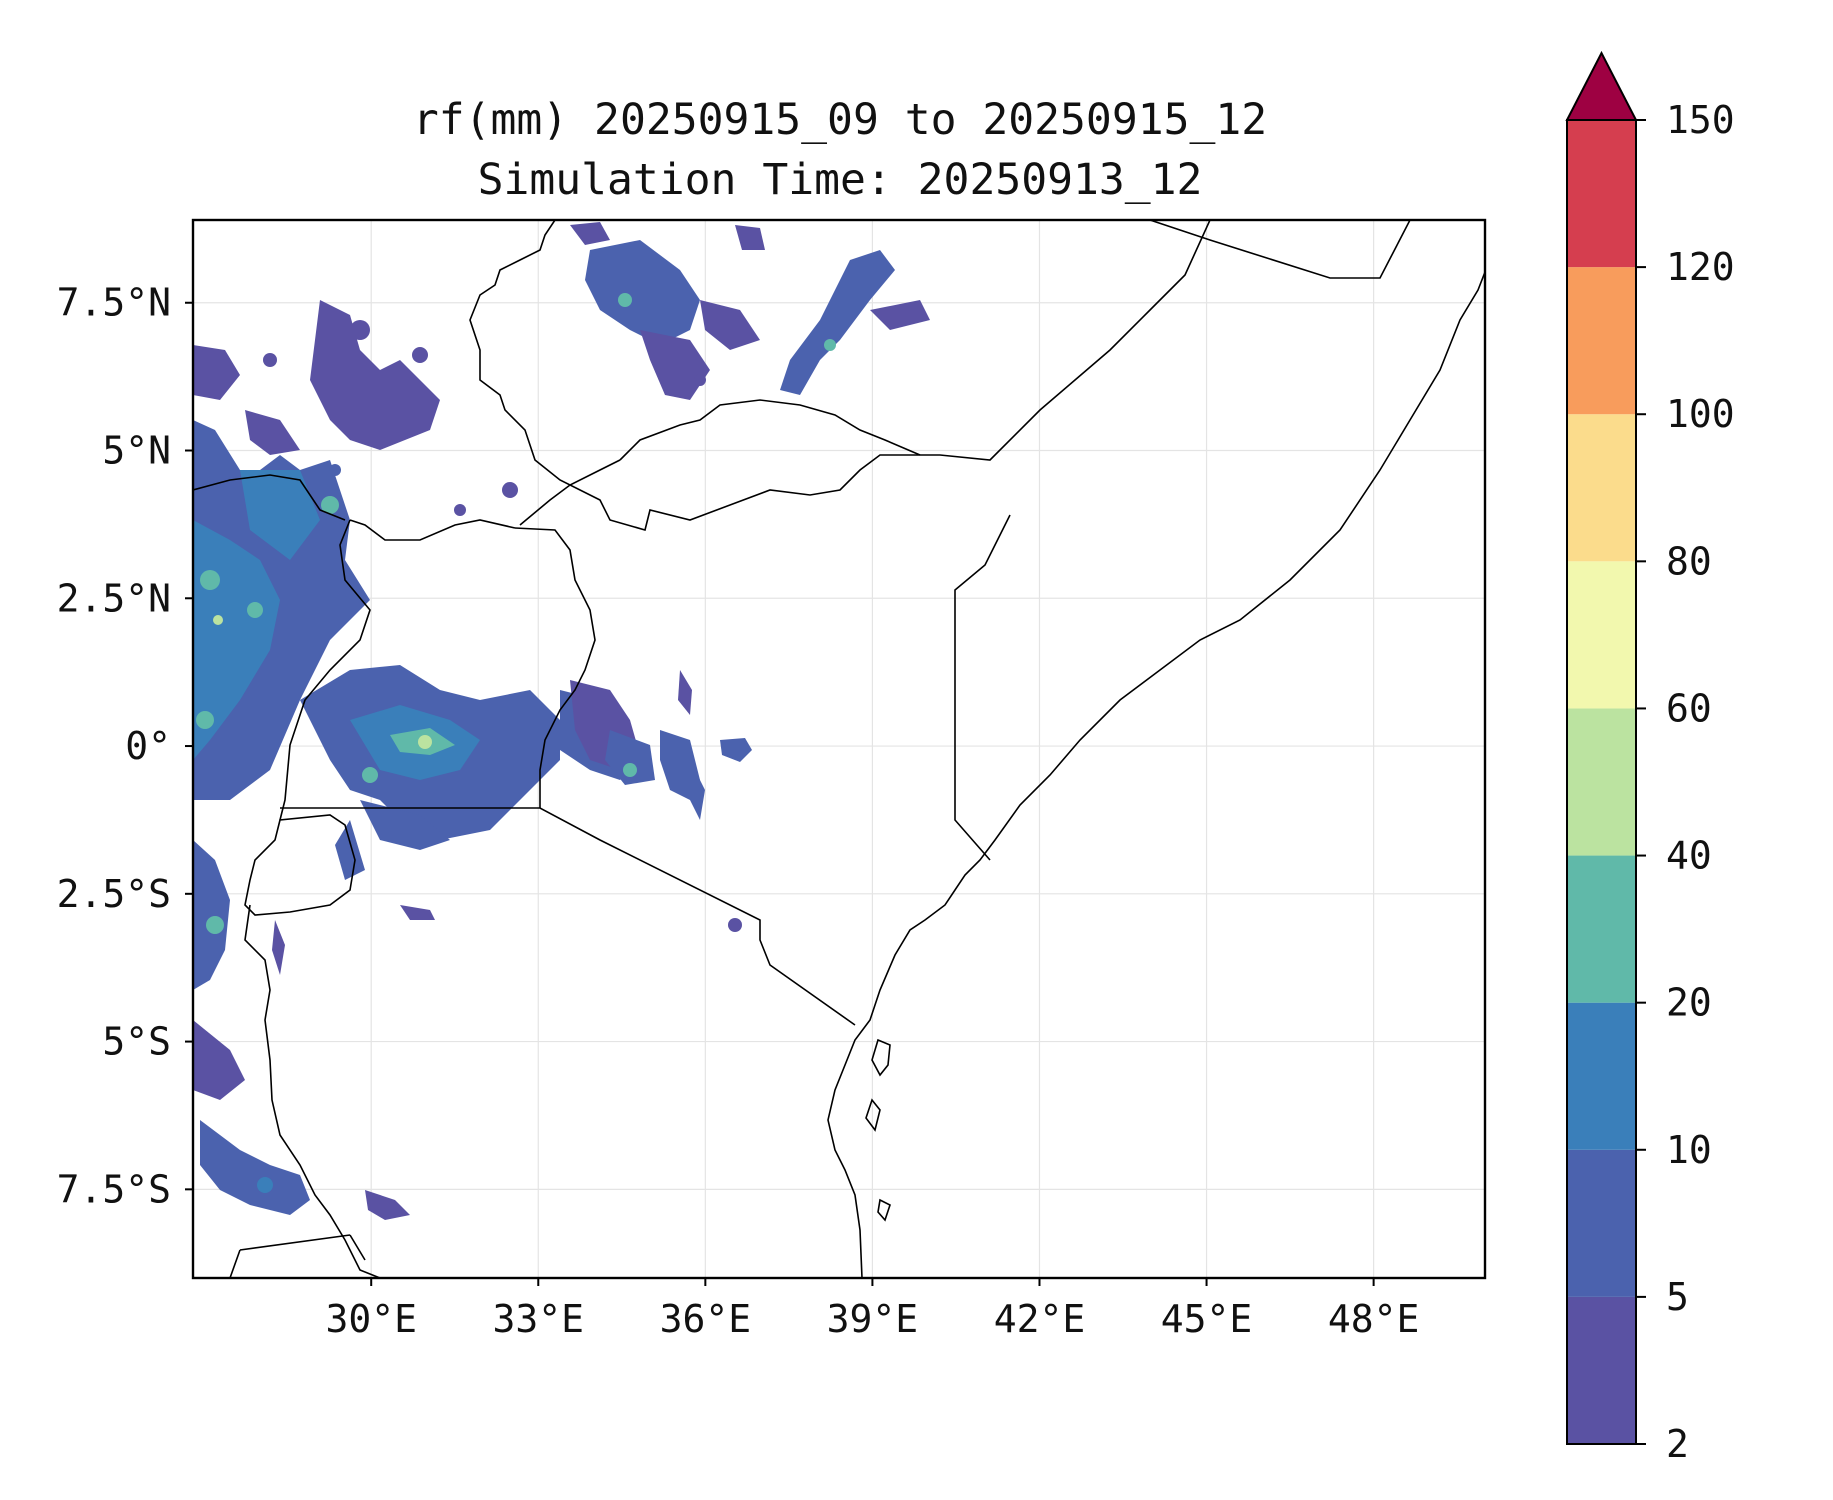 The height and width of the screenshot is (1500, 1833). Describe the element at coordinates (1677, 1444) in the screenshot. I see `colorbar-tick-label: 2` at that location.